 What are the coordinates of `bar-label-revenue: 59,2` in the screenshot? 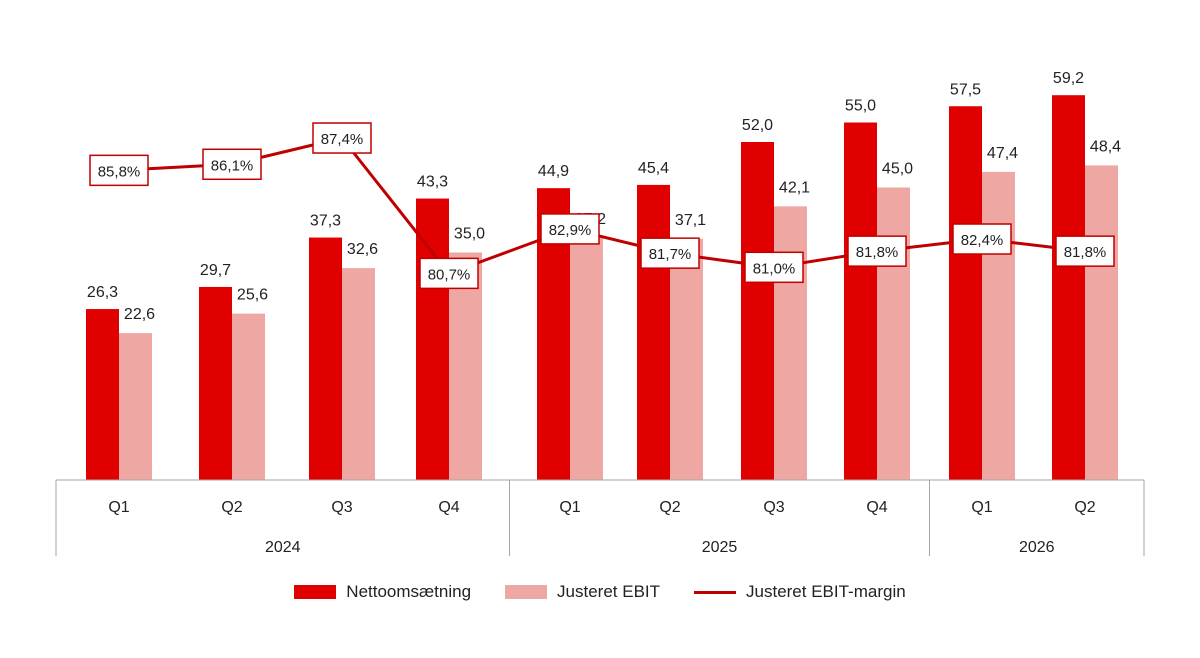 It's located at (1068, 78).